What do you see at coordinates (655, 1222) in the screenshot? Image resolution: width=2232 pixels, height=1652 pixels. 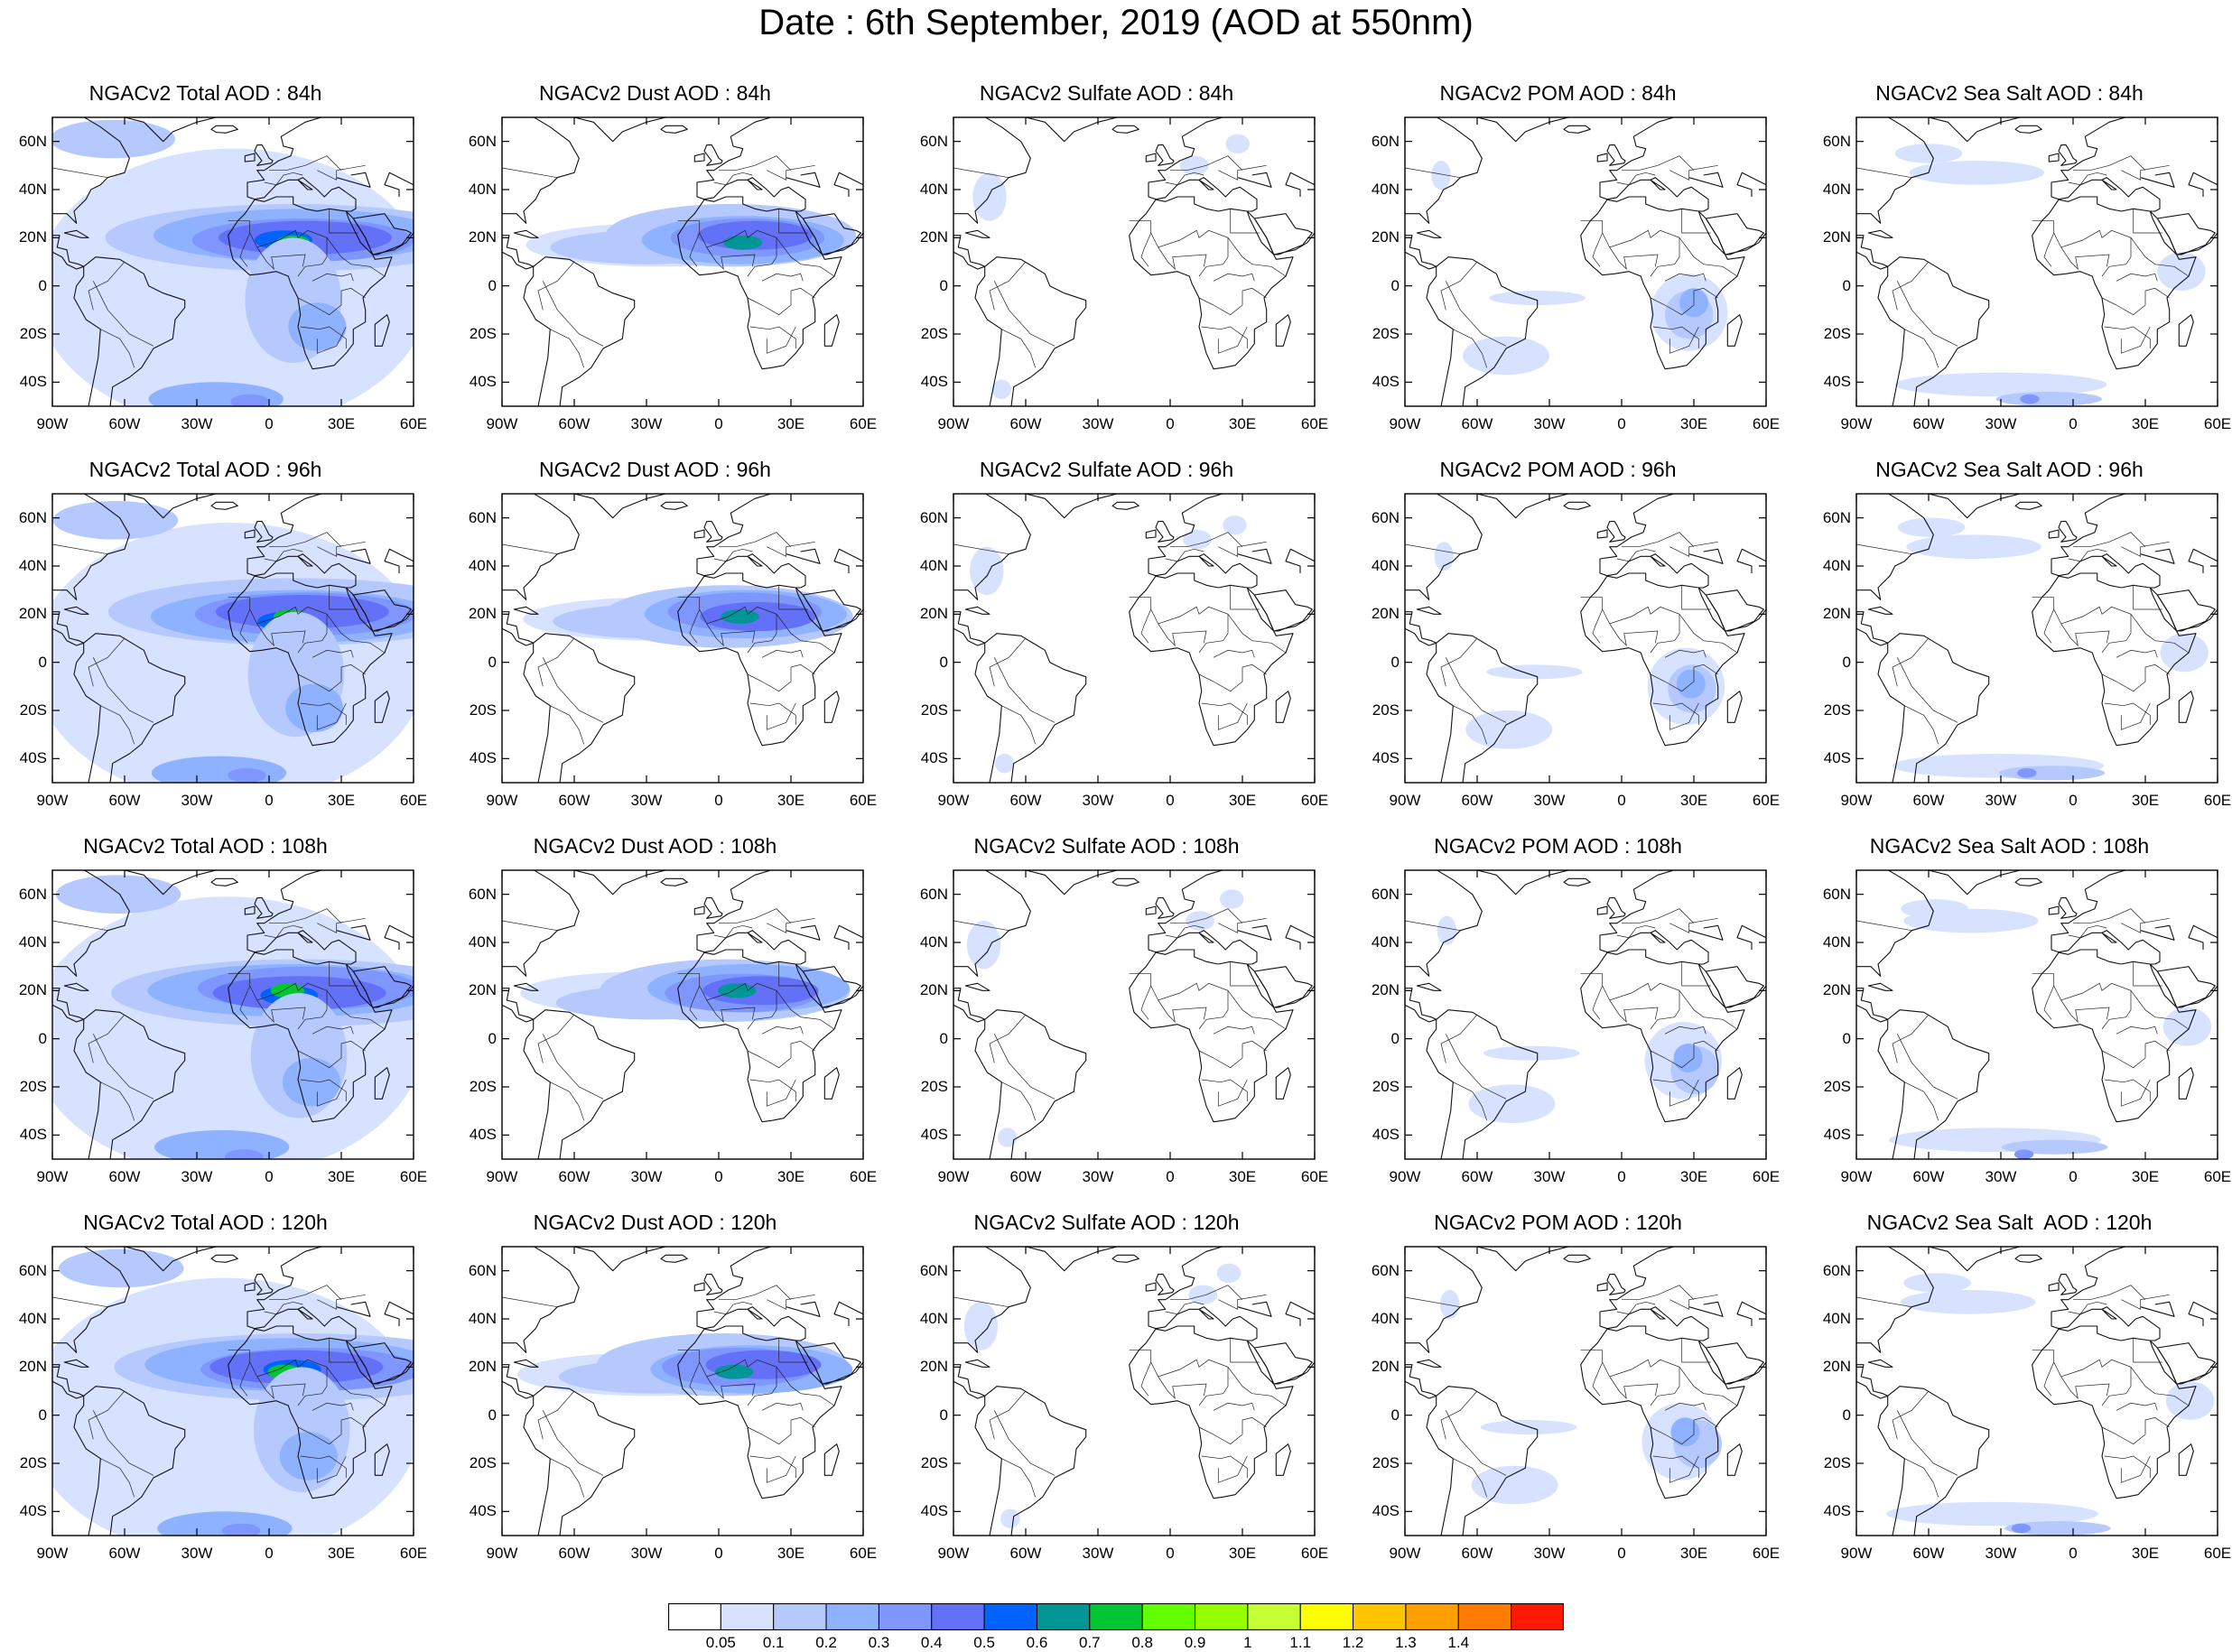 I see `panel-title: NGACv2 Dust AOD : 120h` at bounding box center [655, 1222].